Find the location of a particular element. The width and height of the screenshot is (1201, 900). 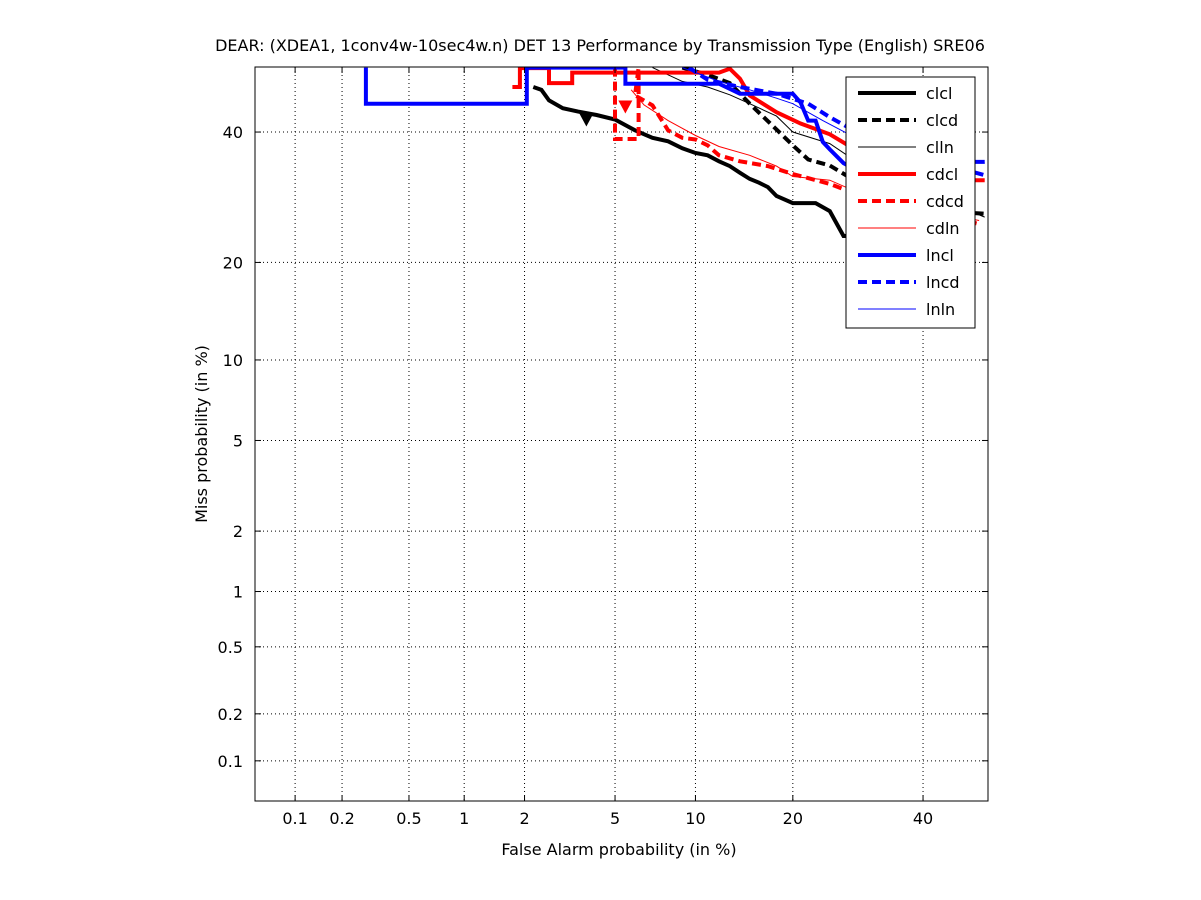

y-tick-label: 1 is located at coordinates (238, 592).